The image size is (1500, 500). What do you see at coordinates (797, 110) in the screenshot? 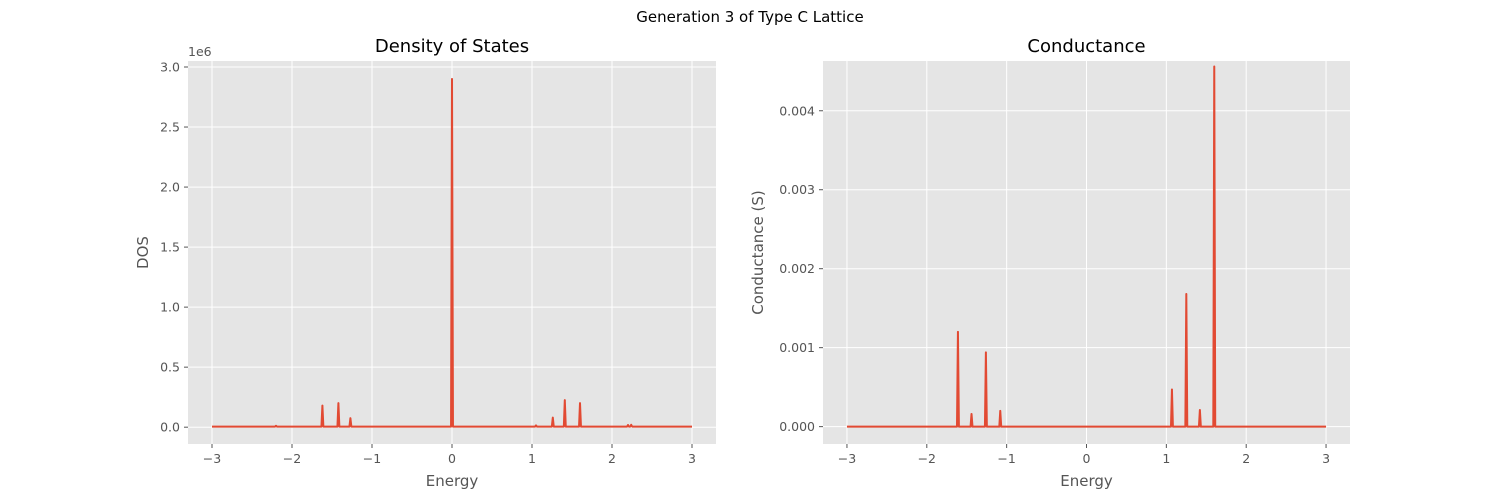
I see `y-tick-label: 0.004` at bounding box center [797, 110].